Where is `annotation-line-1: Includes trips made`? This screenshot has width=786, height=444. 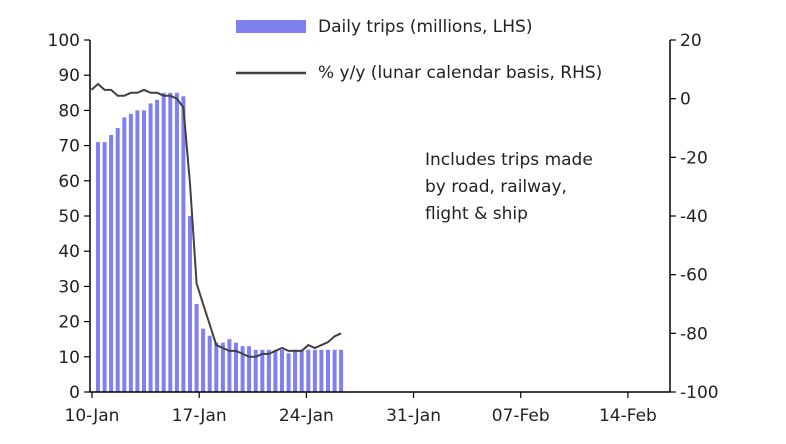 annotation-line-1: Includes trips made is located at coordinates (509, 160).